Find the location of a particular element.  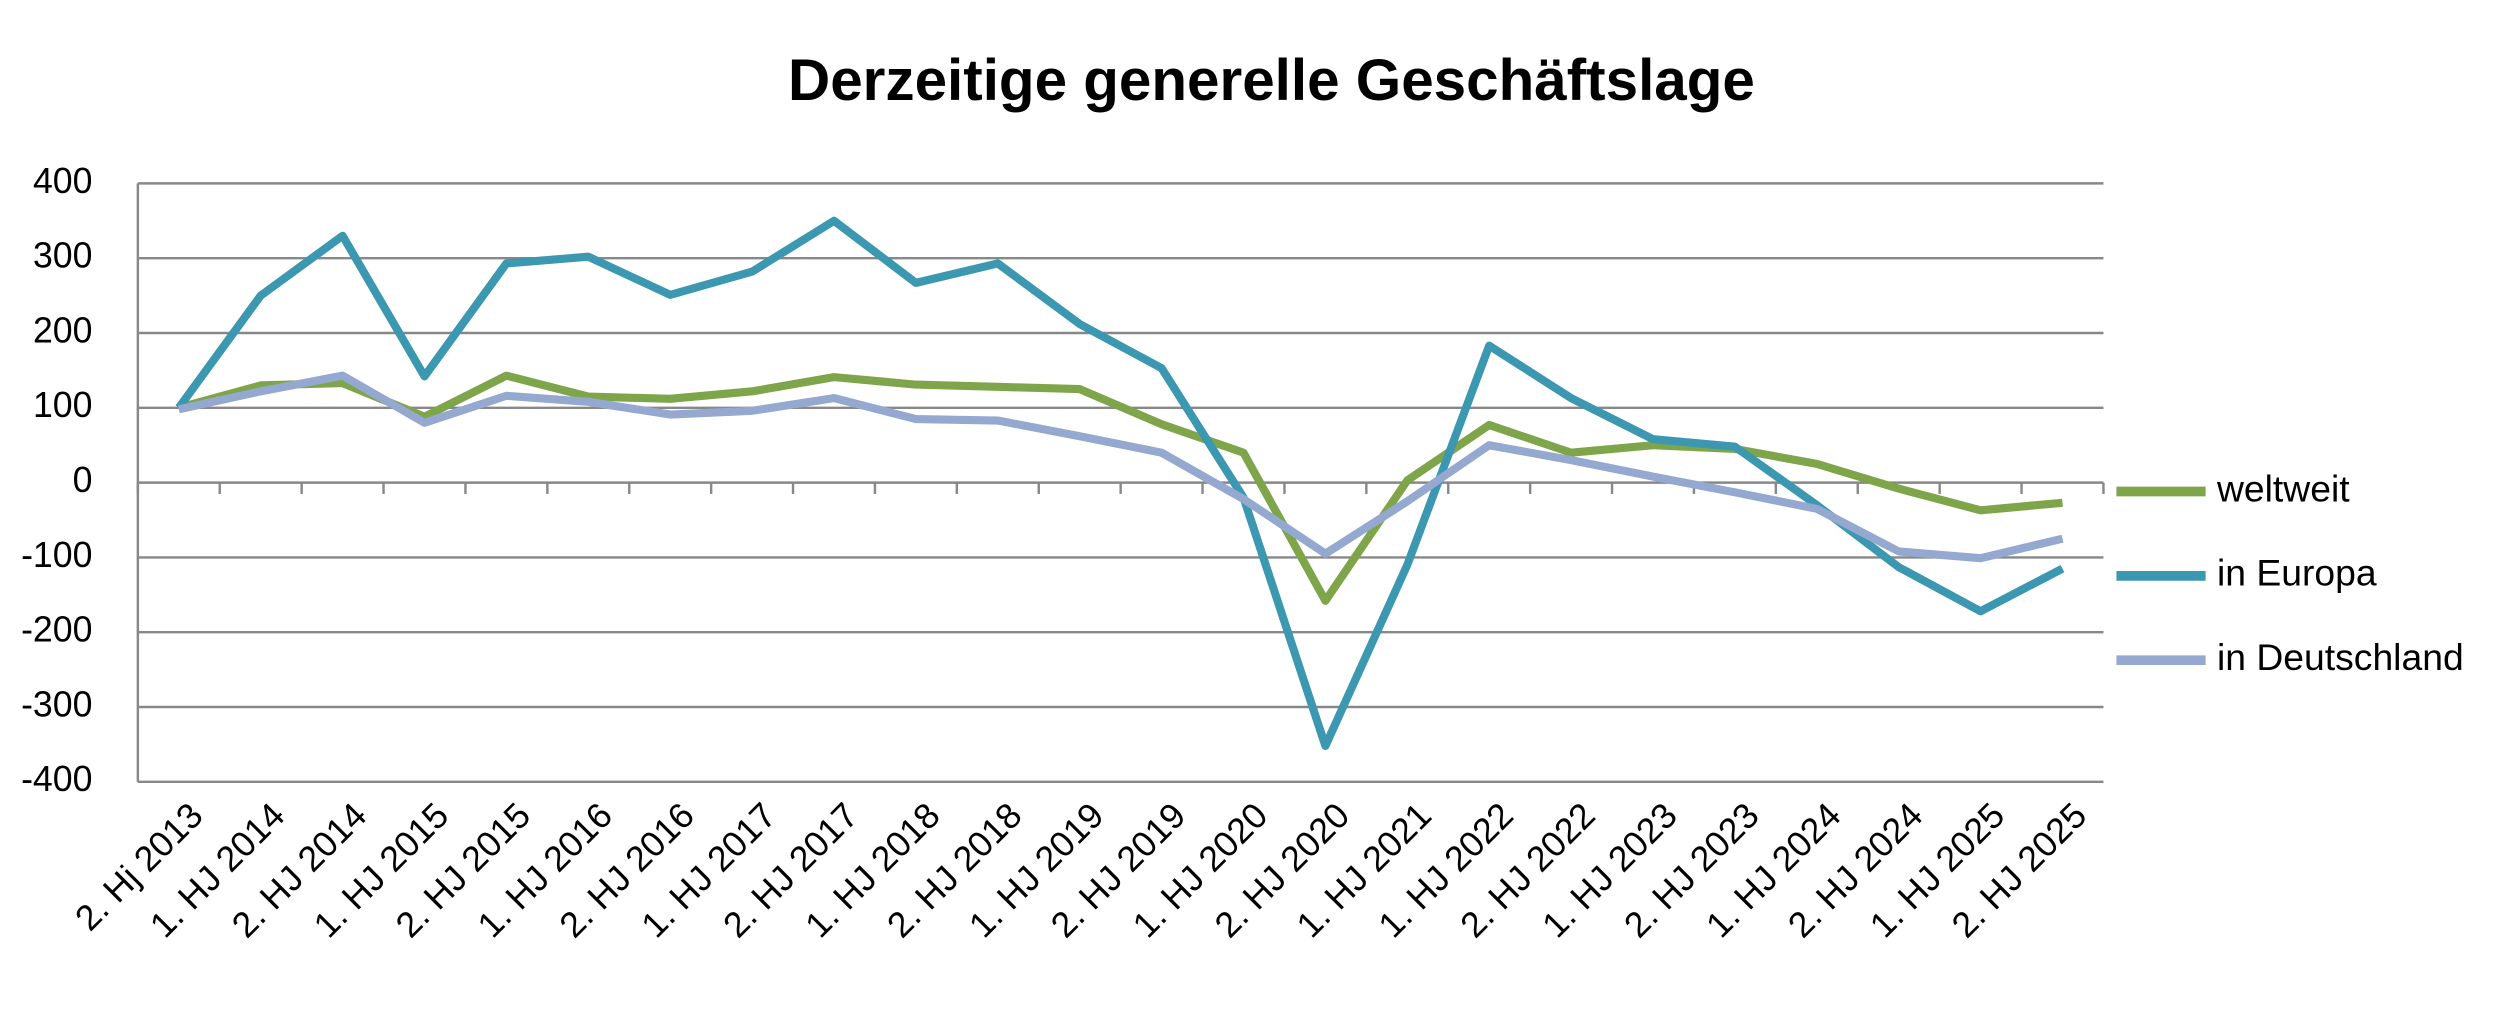

y-tick-label: 300 is located at coordinates (63, 256).